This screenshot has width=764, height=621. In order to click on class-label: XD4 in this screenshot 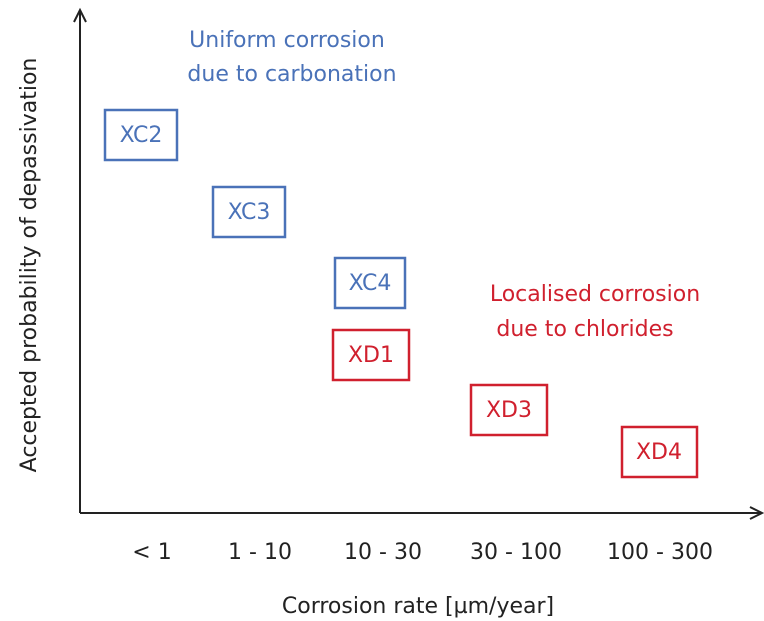, I will do `click(659, 452)`.